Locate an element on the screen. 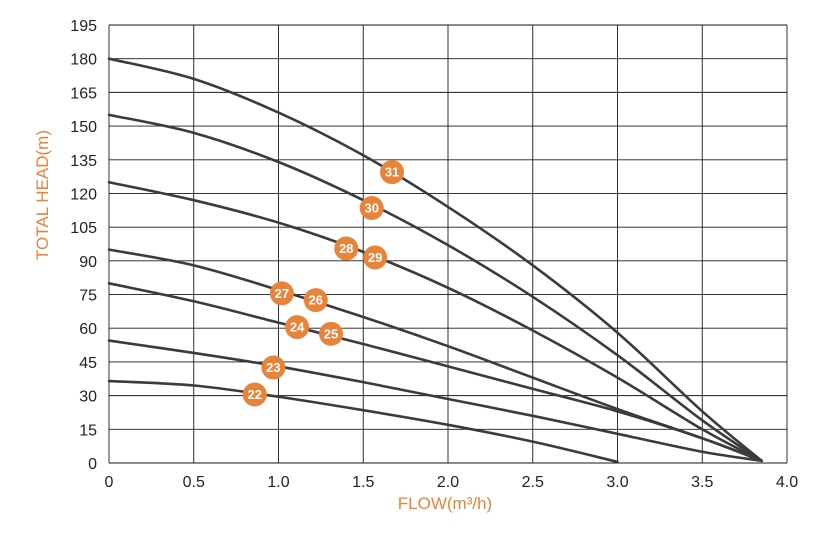 The width and height of the screenshot is (834, 534). badge-label: 22 is located at coordinates (255, 394).